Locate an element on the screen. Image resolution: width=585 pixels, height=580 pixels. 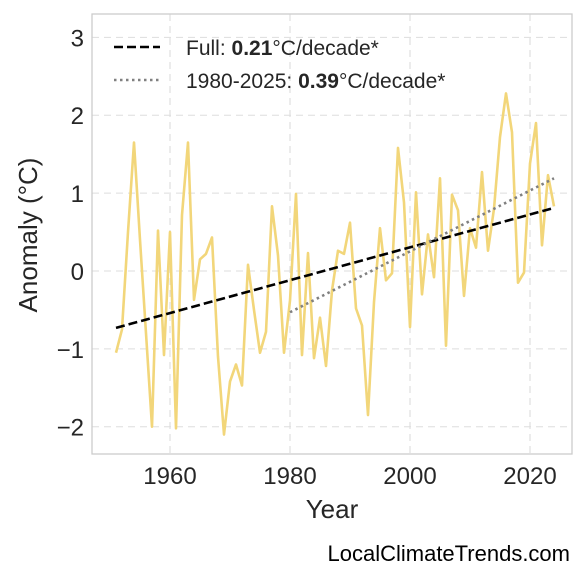
legend-full-label: Full: 0.21°C/decade* is located at coordinates (282, 48).